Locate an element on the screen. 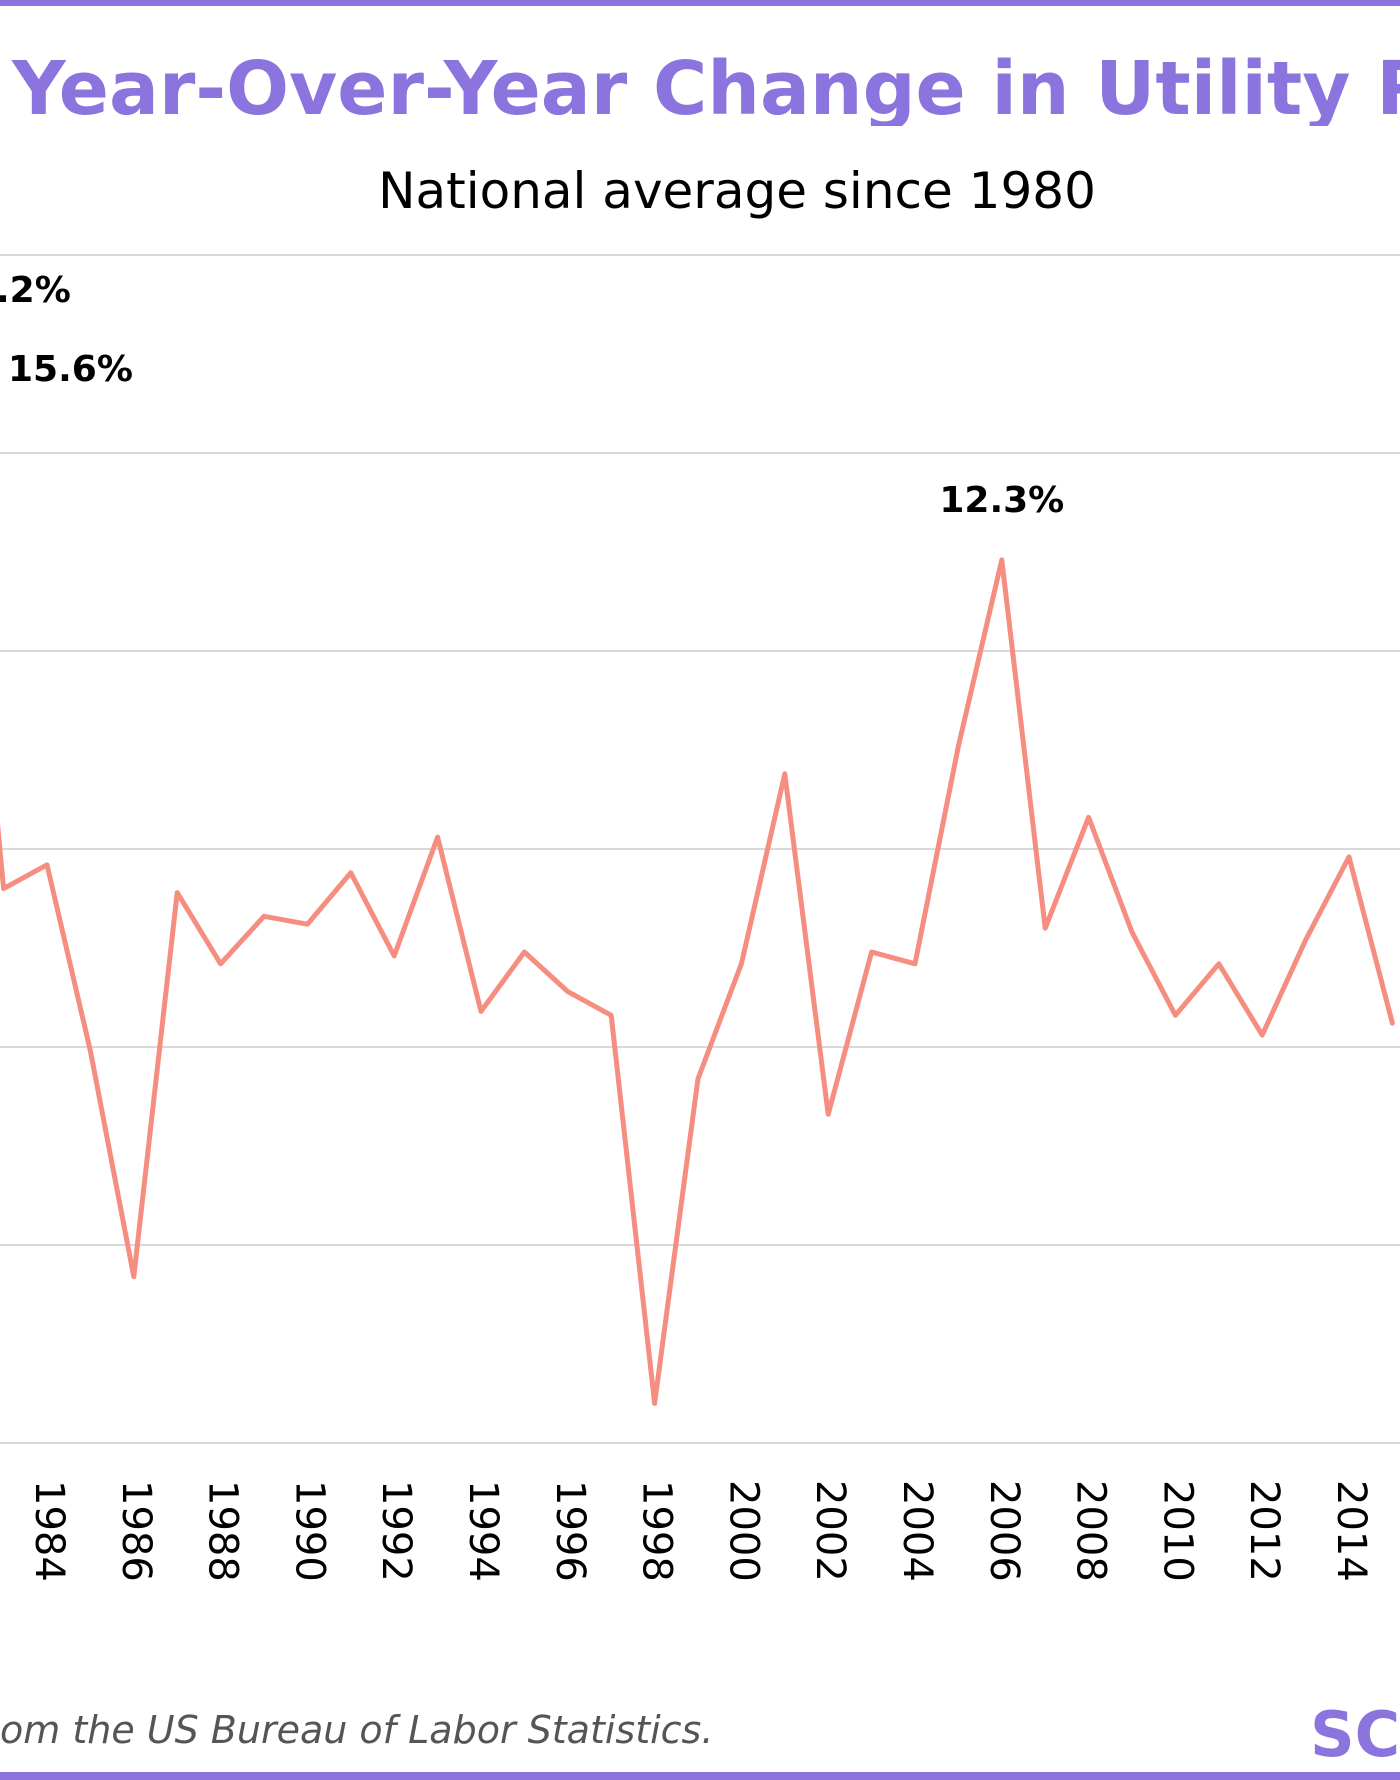 This screenshot has width=1400, height=1780. x-tick-label: 2002 is located at coordinates (830, 1531).